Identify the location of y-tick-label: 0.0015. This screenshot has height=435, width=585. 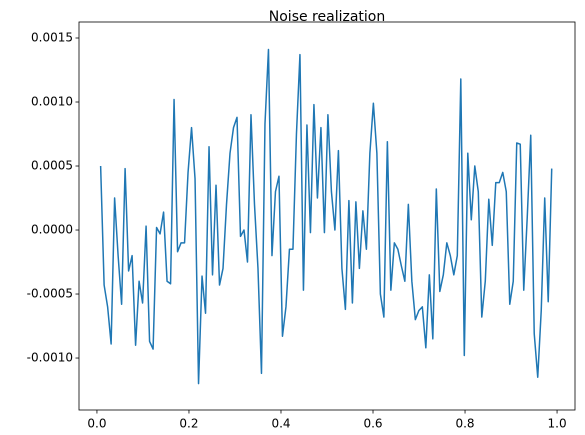
(52, 38).